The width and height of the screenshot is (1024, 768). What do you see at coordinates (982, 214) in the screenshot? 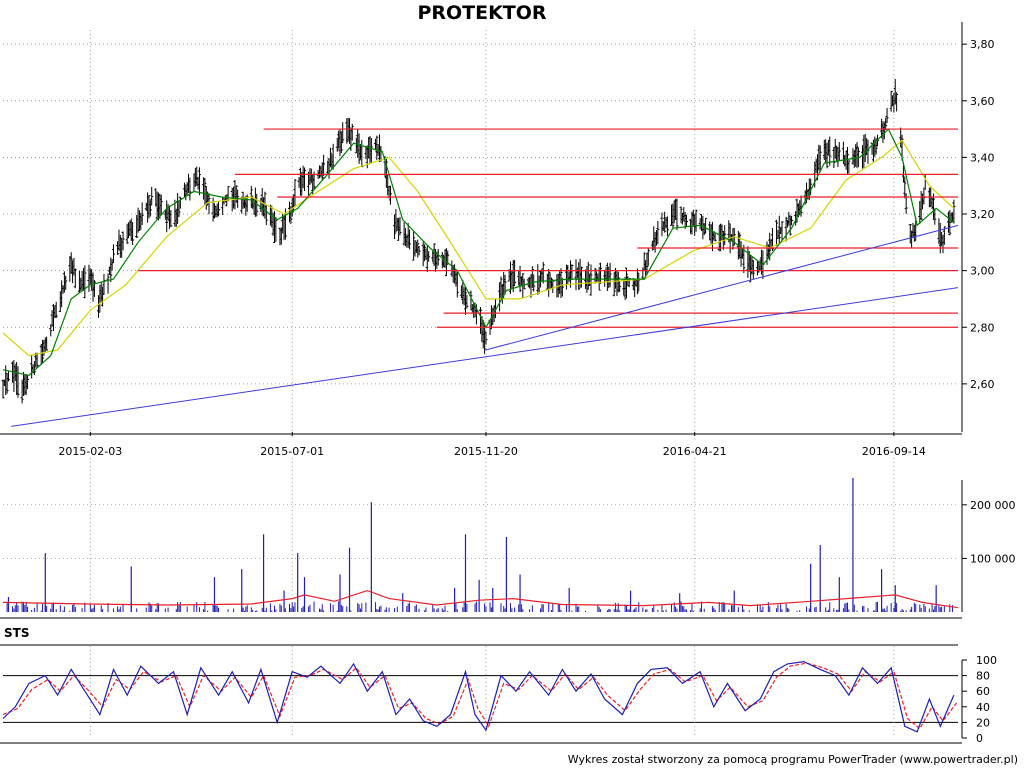
I see `price-y-tick-label: 3,20` at bounding box center [982, 214].